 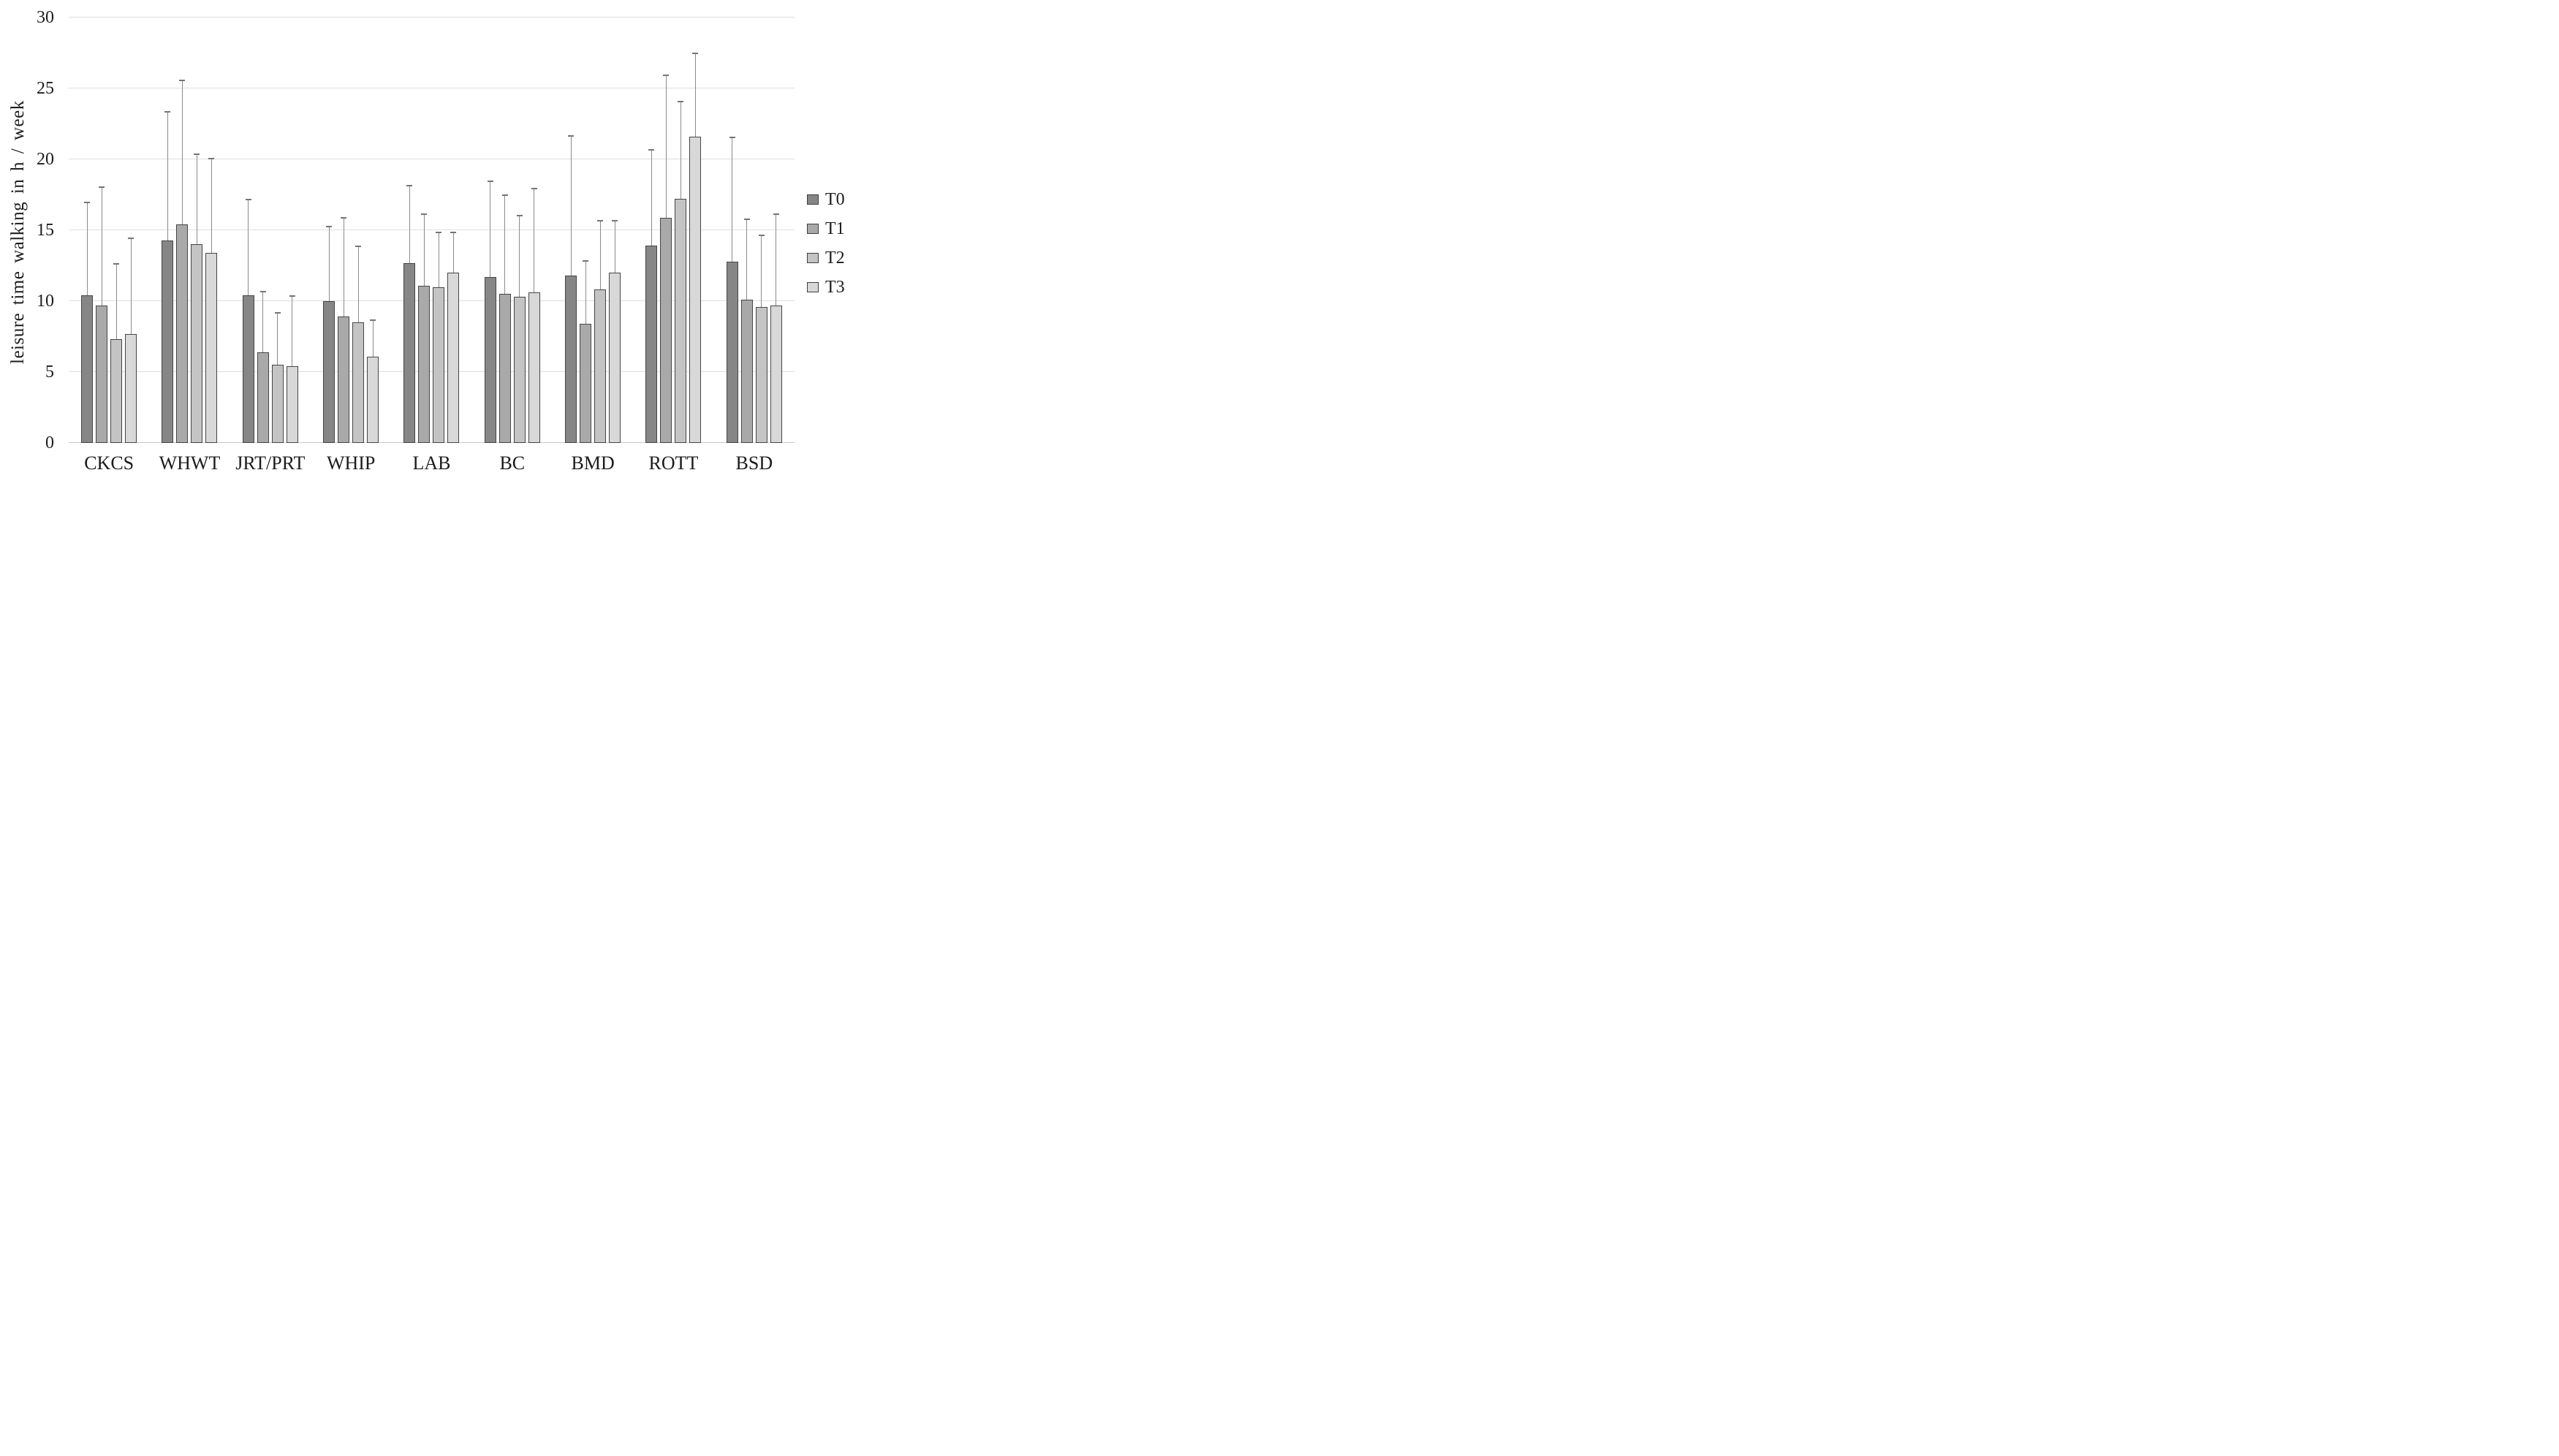 I want to click on error-bar-T1-LAB, so click(x=424, y=250).